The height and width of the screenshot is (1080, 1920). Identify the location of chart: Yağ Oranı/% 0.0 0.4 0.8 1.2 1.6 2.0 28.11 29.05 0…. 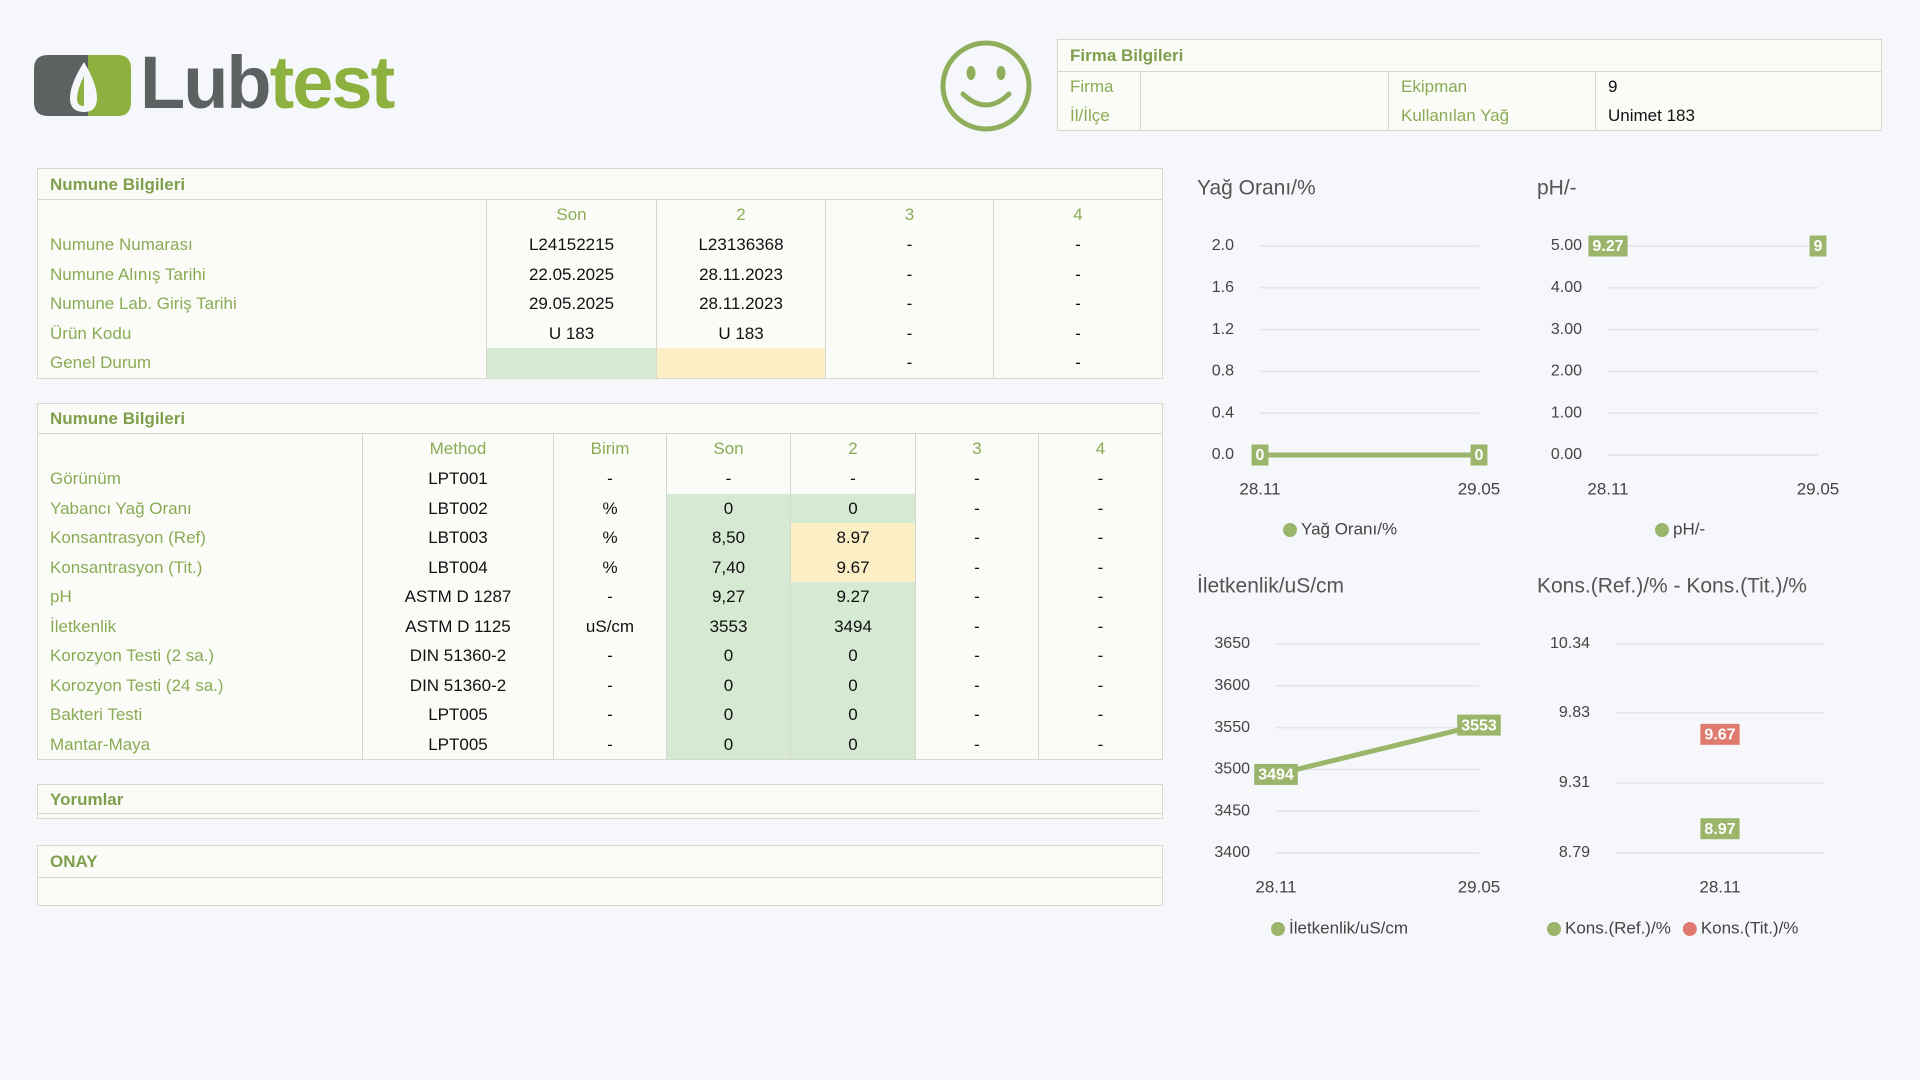
(1348, 358).